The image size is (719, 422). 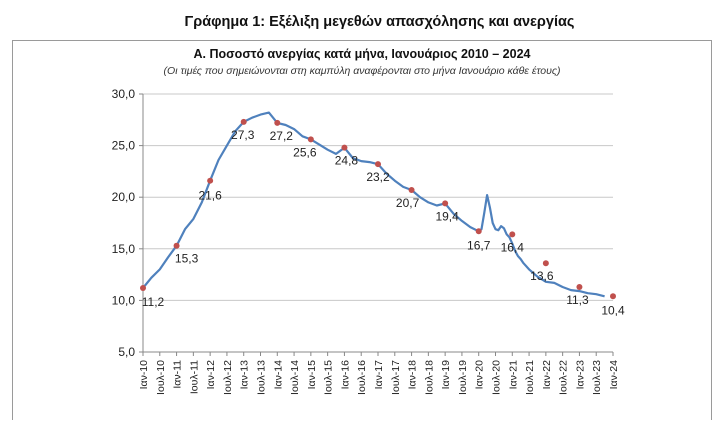 I want to click on y-tick-label: 15,0, so click(x=124, y=249).